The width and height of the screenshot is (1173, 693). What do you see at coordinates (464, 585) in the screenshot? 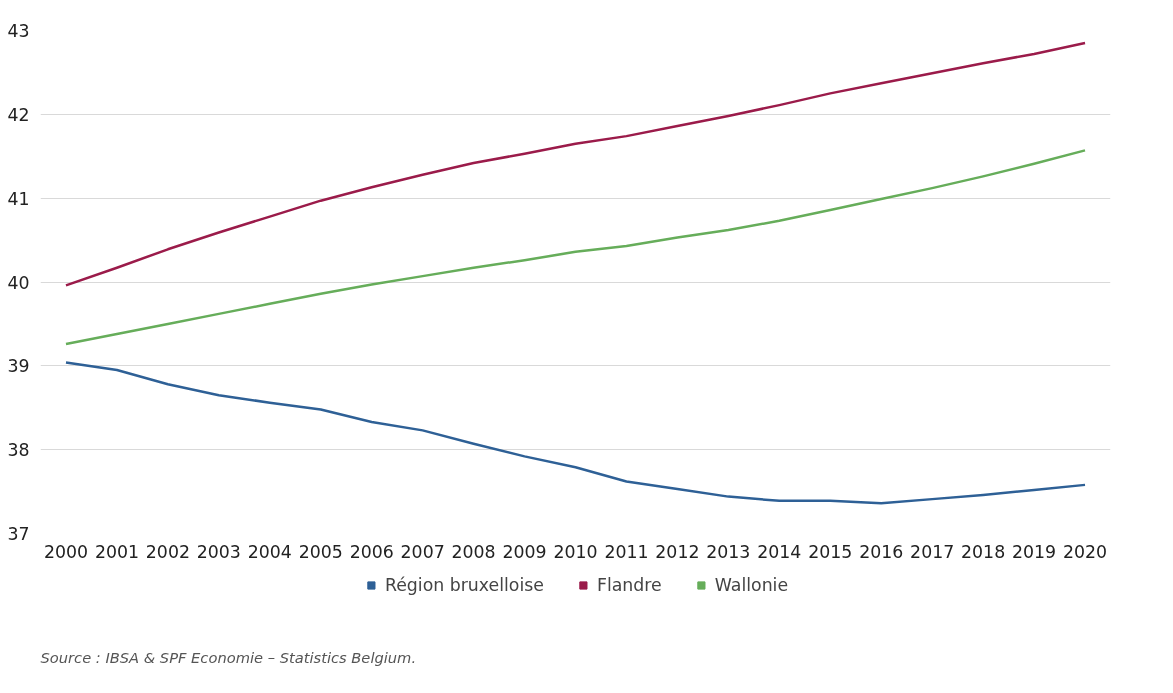
I see `legend-label: Région bruxelloise` at bounding box center [464, 585].